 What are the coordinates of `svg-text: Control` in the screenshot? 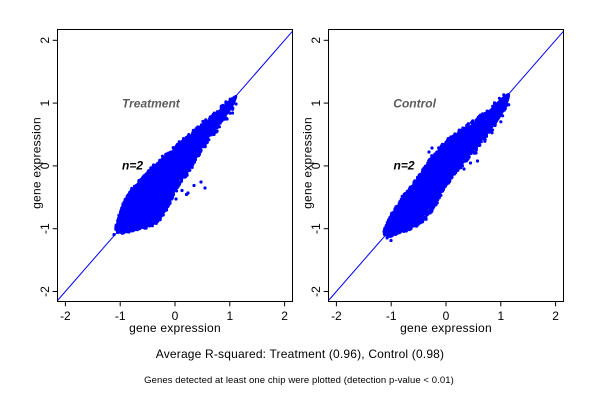 It's located at (414, 104).